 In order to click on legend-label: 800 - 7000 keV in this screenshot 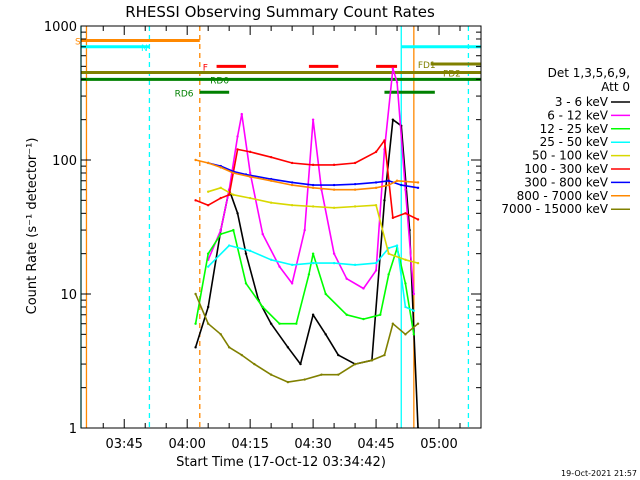, I will do `click(563, 196)`.